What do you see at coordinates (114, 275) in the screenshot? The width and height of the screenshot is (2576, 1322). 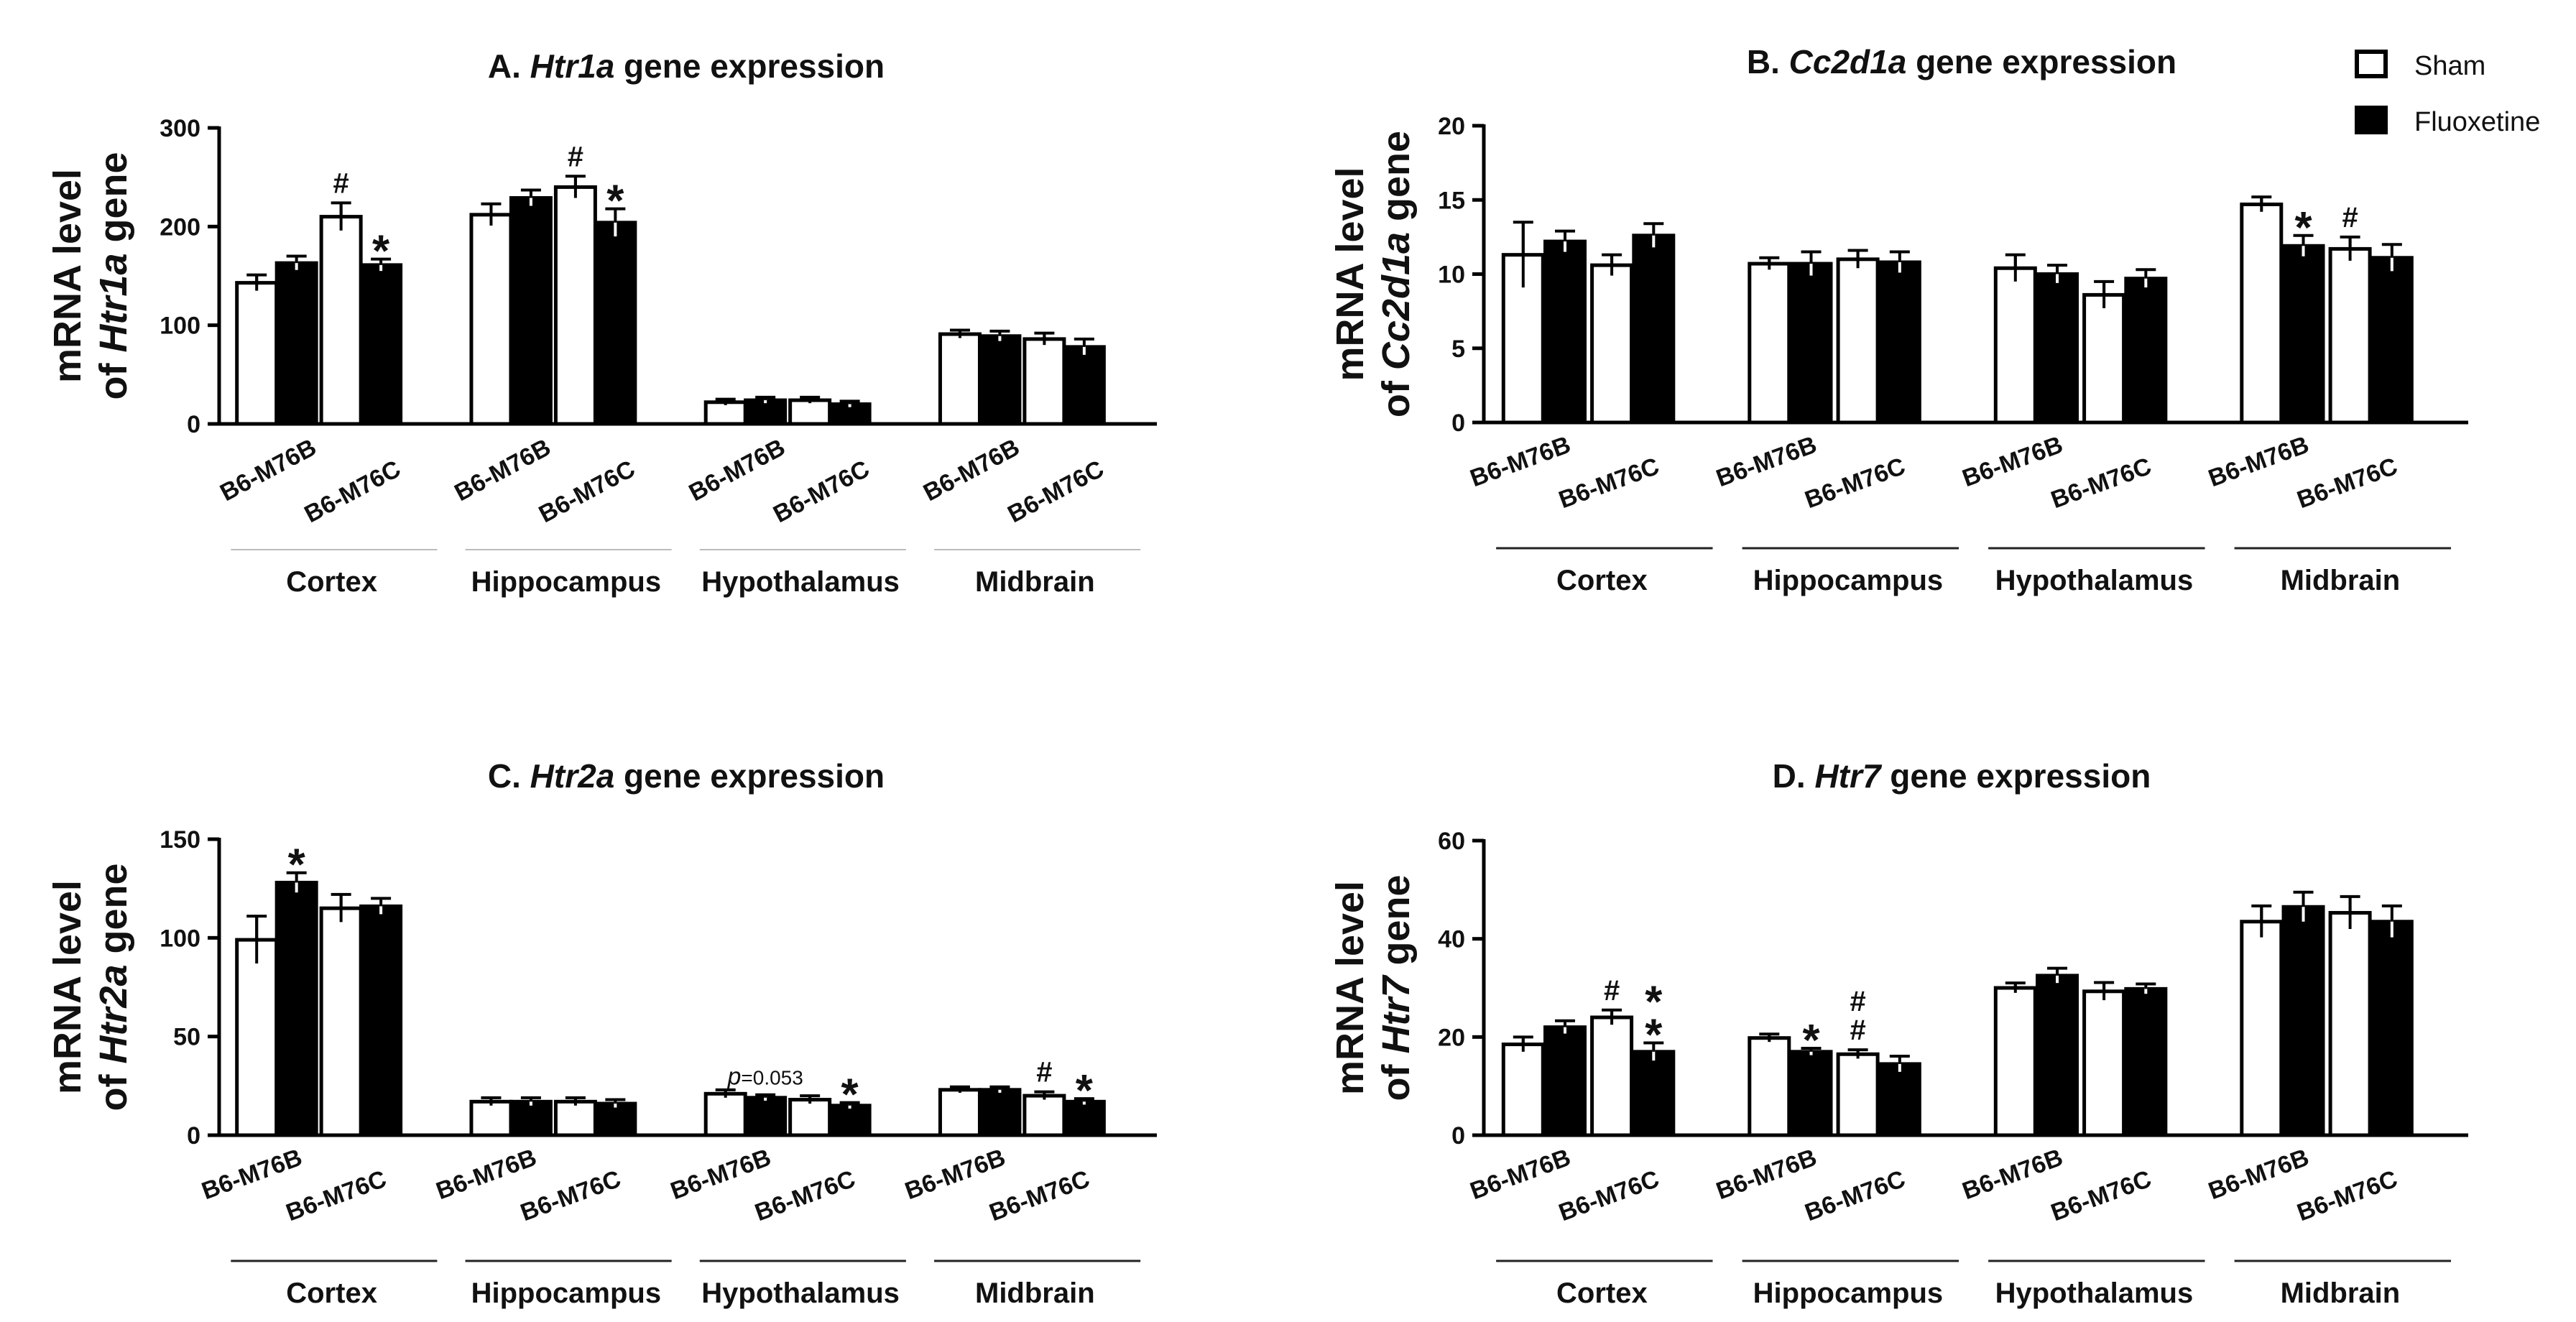 I see `y-axis-label-line2: of Htr1a gene` at bounding box center [114, 275].